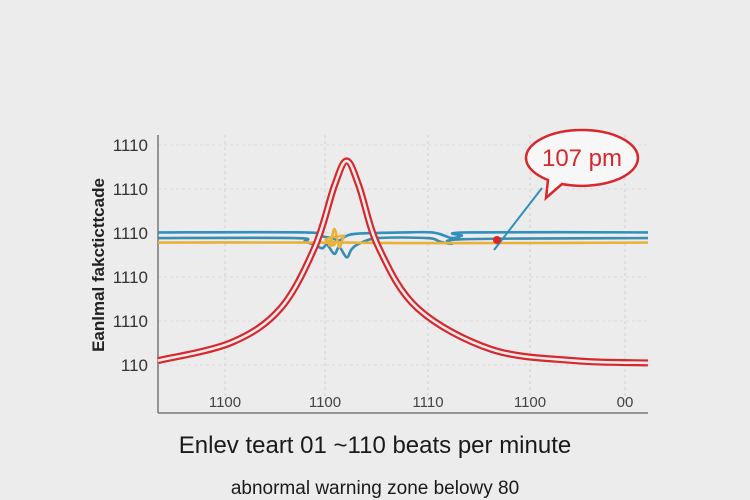 The width and height of the screenshot is (750, 500). I want to click on callout-pointer, so click(518, 219).